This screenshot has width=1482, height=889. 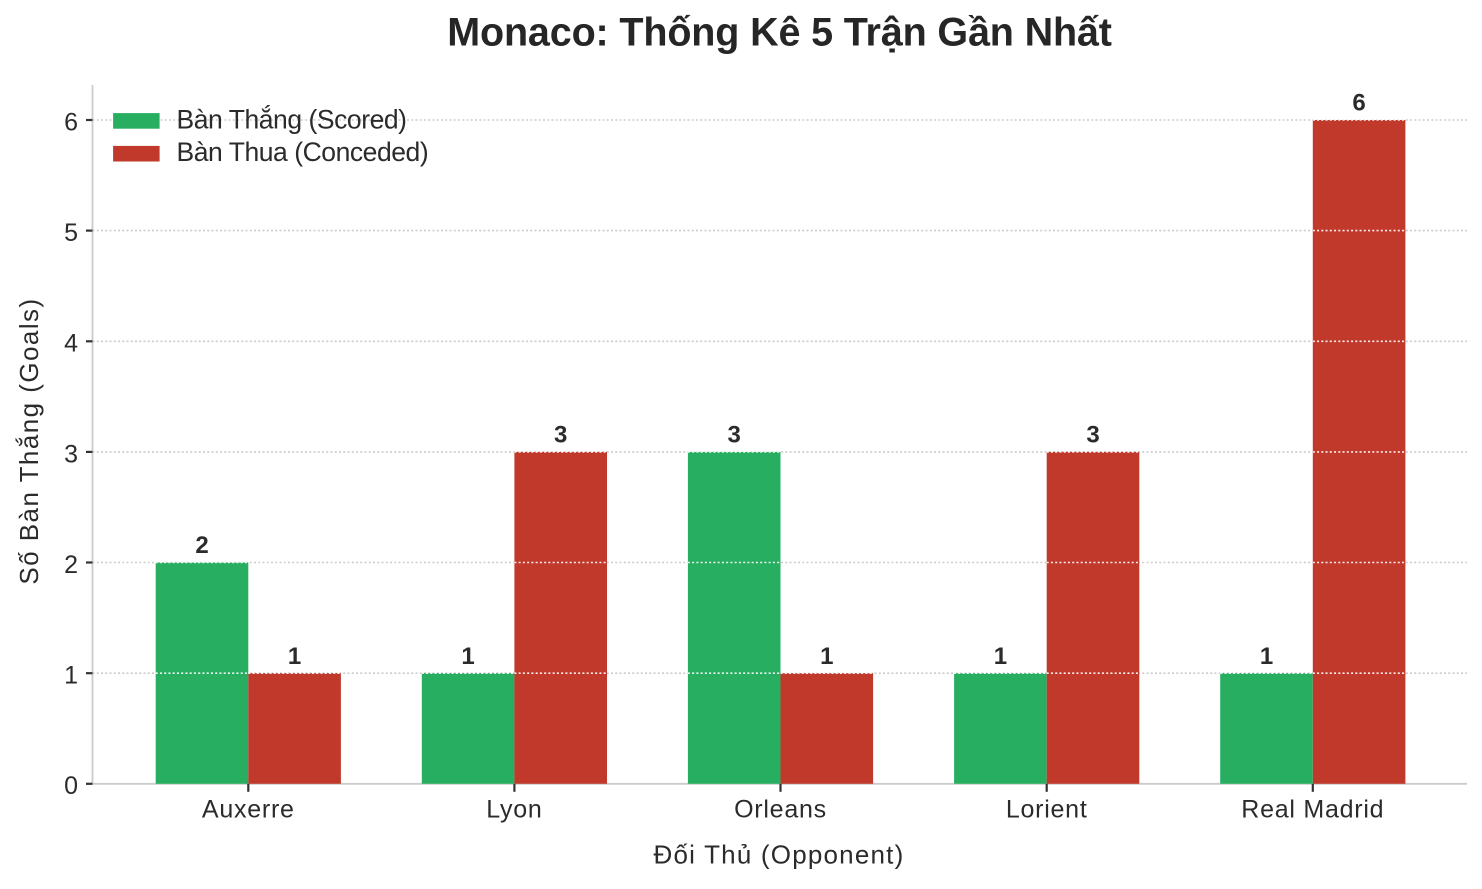 What do you see at coordinates (29, 440) in the screenshot?
I see `svg-text: Số Bàn Thắng (Goals)` at bounding box center [29, 440].